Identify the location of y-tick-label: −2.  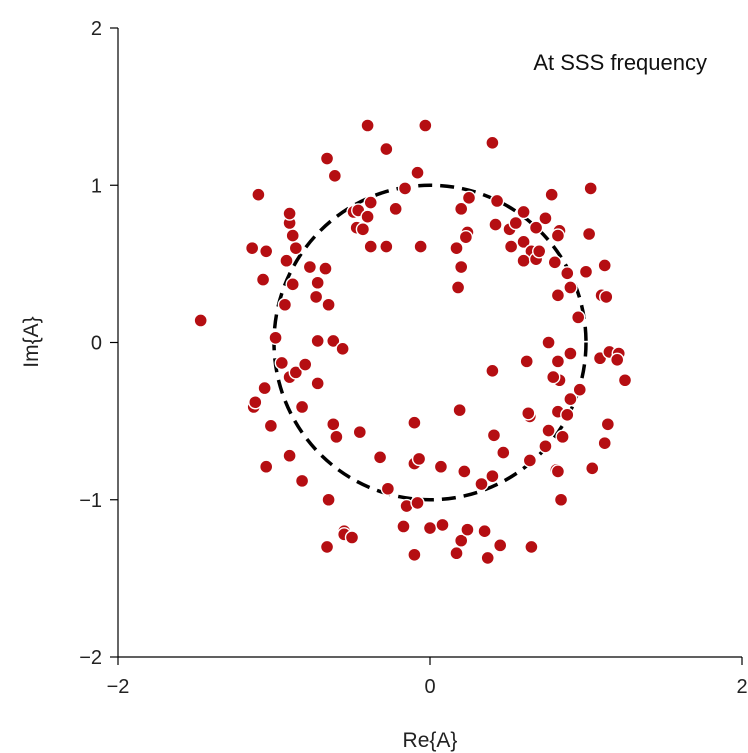
(90, 658).